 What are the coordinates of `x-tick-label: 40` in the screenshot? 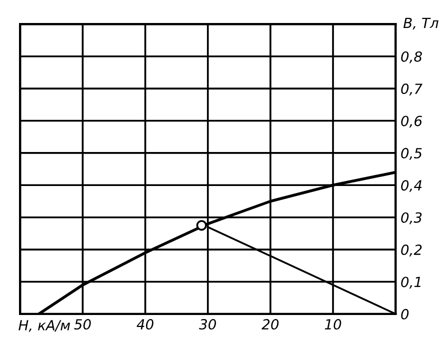 It's located at (145, 324).